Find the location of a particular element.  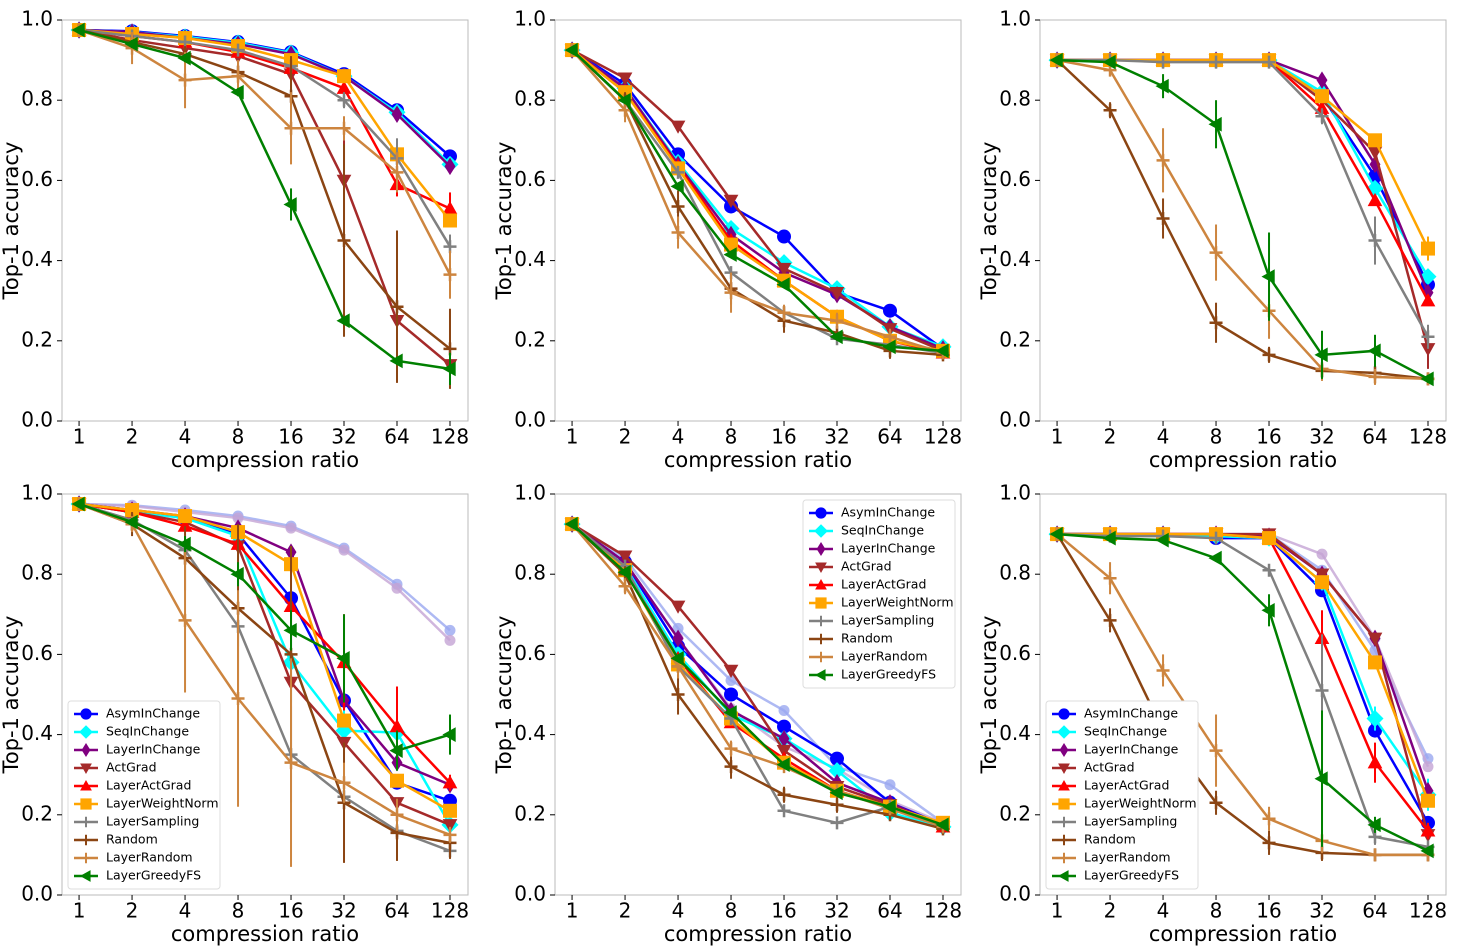

y-axis-label: Top-1 accuracy is located at coordinates (504, 695).